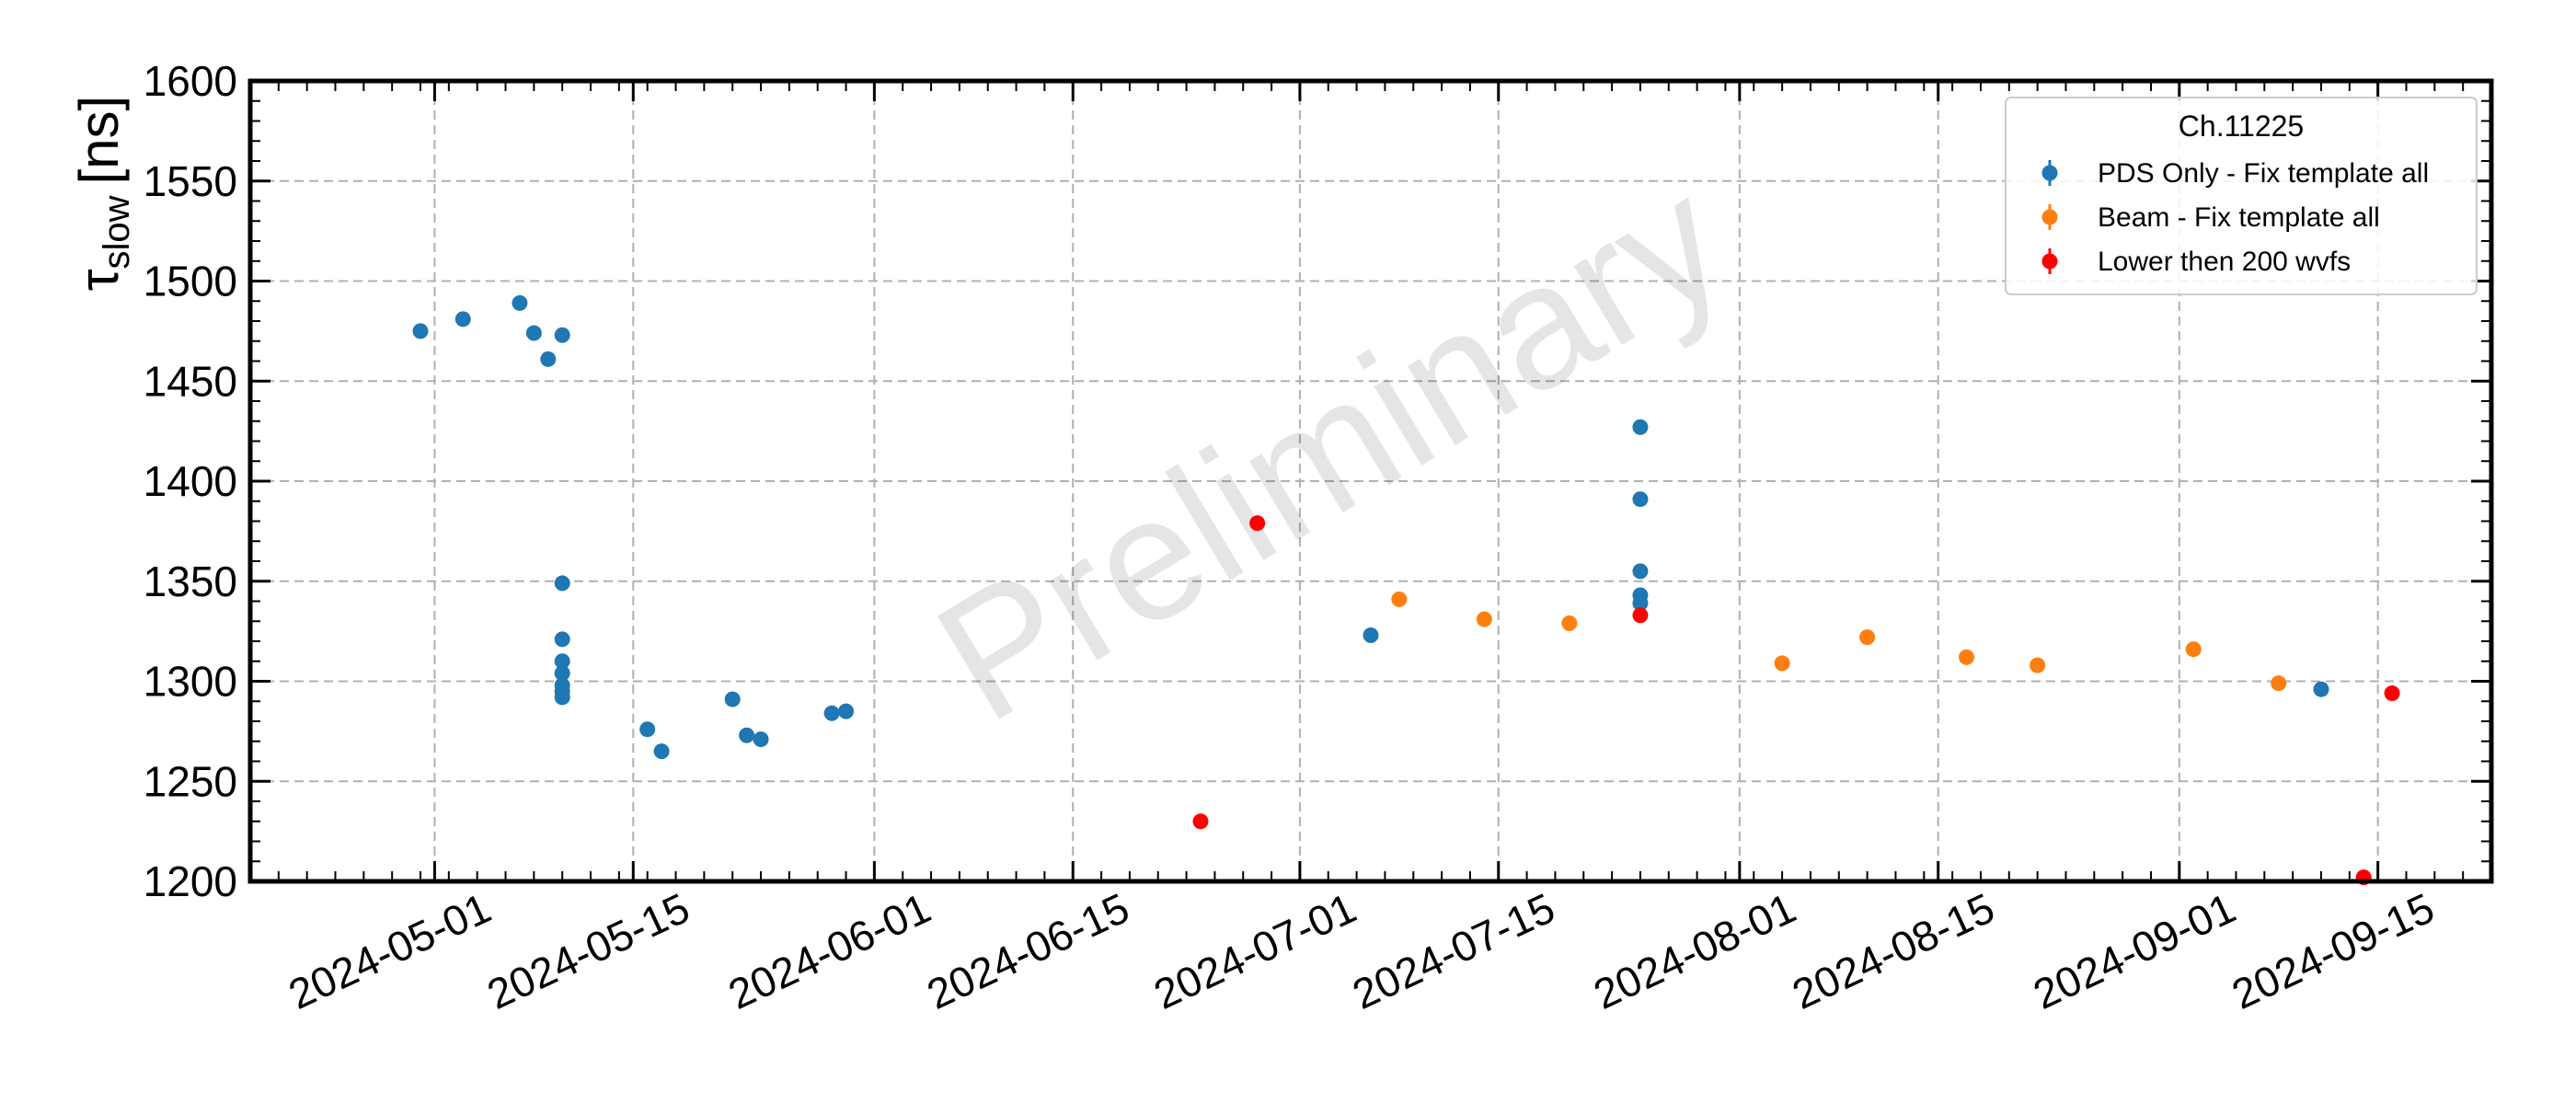 Image resolution: width=2576 pixels, height=1104 pixels. Describe the element at coordinates (829, 951) in the screenshot. I see `x-tick-label: 2024-06-01` at that location.